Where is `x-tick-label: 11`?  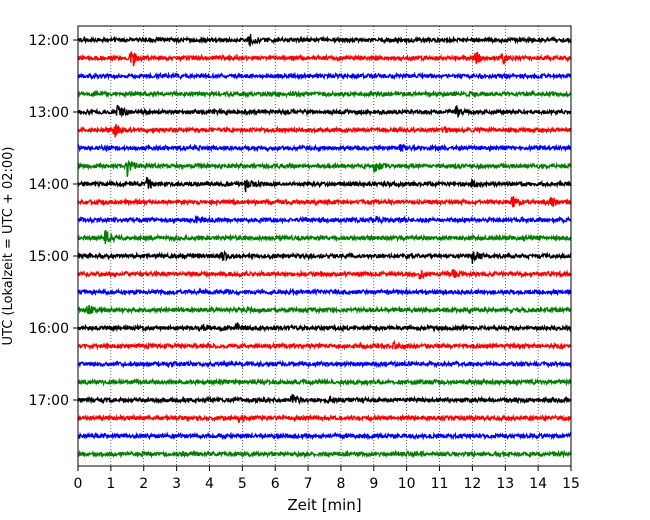 x-tick-label: 11 is located at coordinates (440, 484).